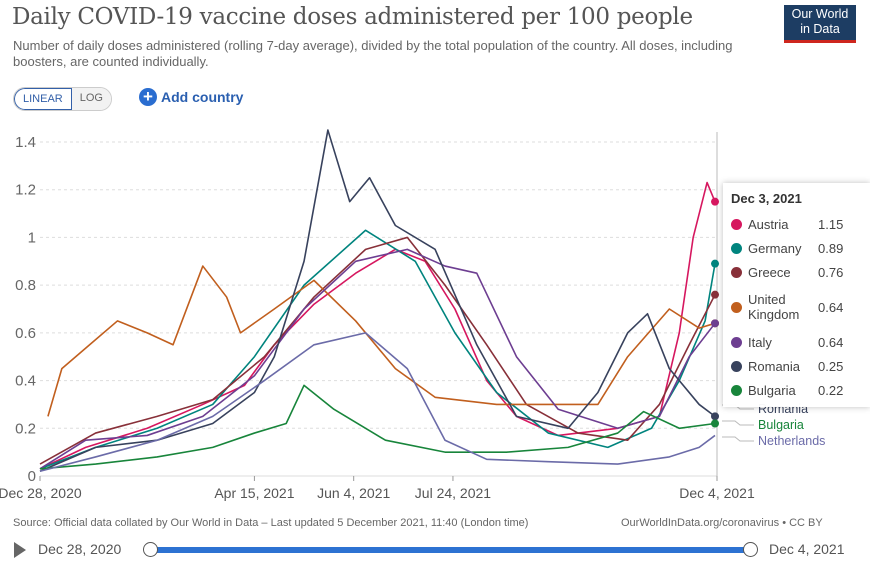 The image size is (870, 564). Describe the element at coordinates (150, 549) in the screenshot. I see `timeline-start-handle` at that location.